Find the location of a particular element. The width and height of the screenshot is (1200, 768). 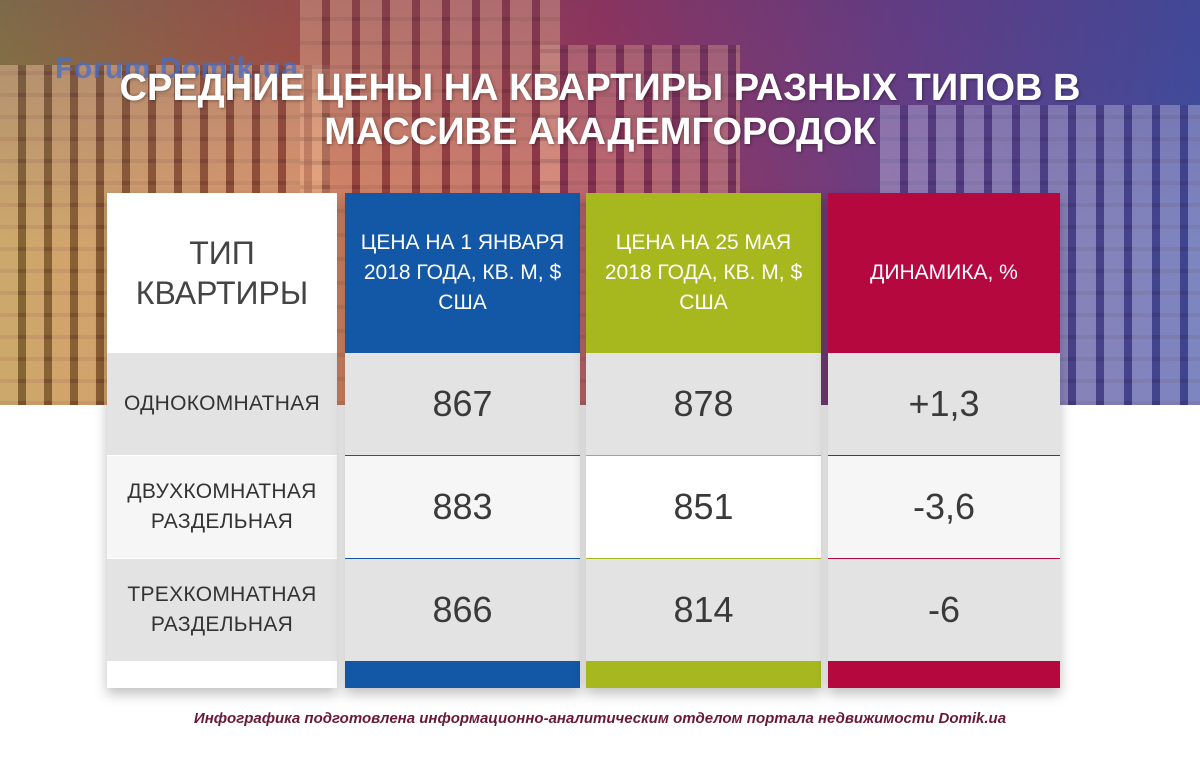

cell-type-row-2: ДВУХКОМНАТНАЯ РАЗДЕЛЬНАЯ is located at coordinates (222, 507).